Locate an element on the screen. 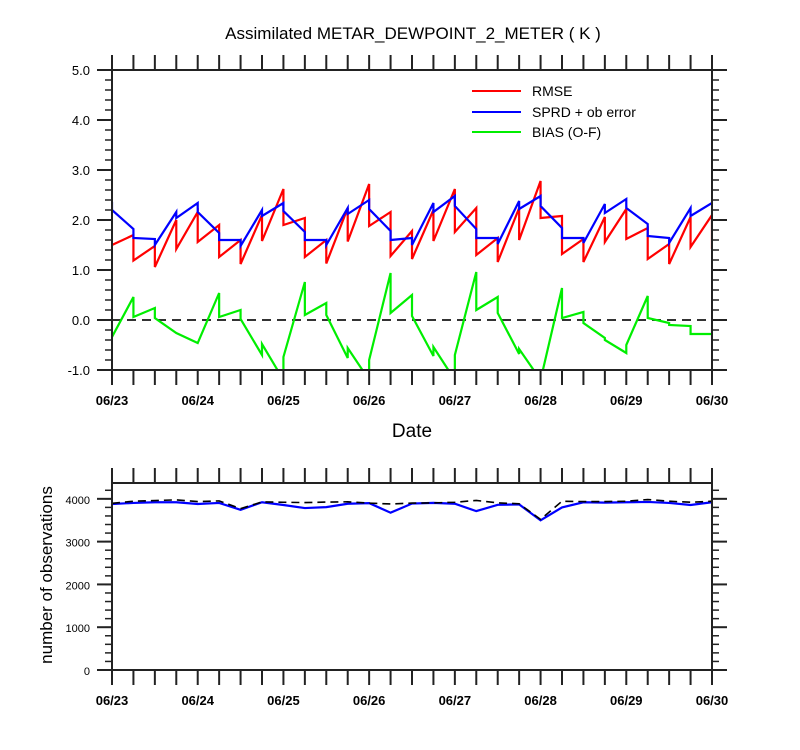 The width and height of the screenshot is (800, 750). bottom-panel-x-tick-label: 06/26 is located at coordinates (369, 700).